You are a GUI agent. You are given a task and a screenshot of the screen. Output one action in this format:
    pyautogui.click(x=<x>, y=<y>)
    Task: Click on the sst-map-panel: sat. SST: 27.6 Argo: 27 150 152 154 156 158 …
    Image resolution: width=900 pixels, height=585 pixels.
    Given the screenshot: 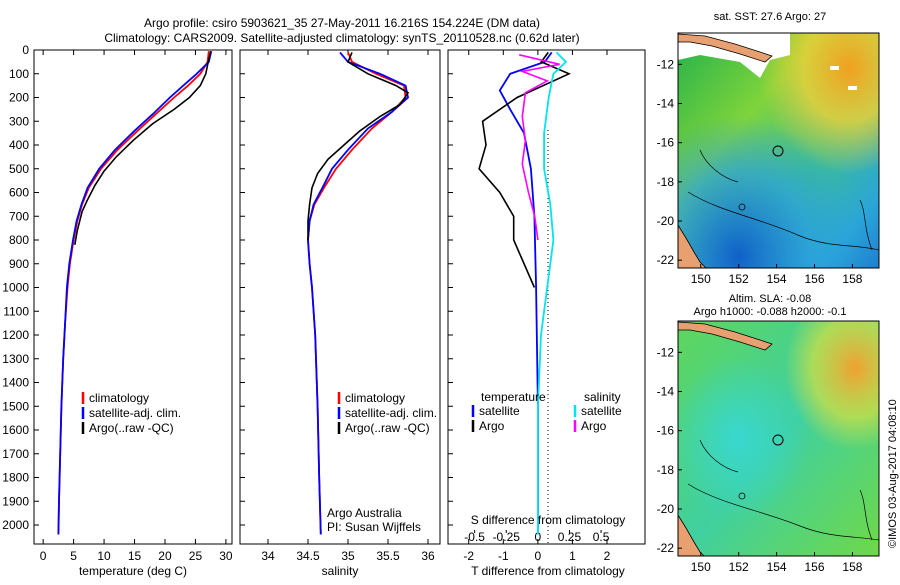 What is the action you would take?
    pyautogui.click(x=768, y=148)
    